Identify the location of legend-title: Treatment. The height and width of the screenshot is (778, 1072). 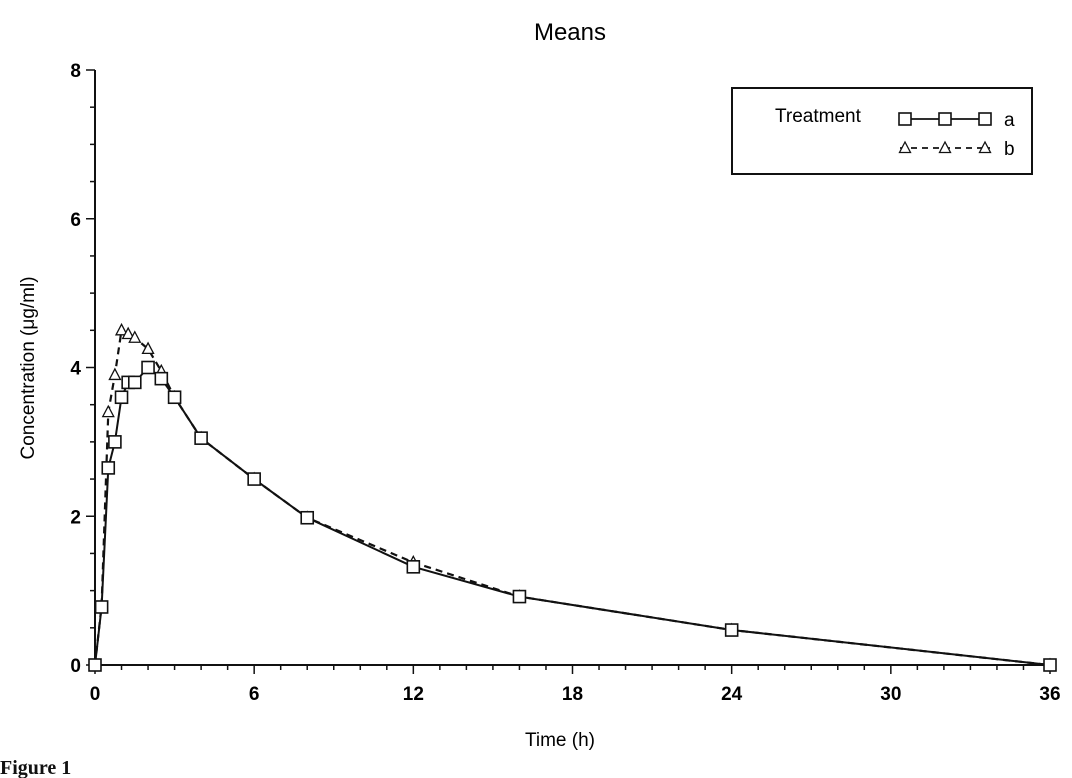
(818, 116).